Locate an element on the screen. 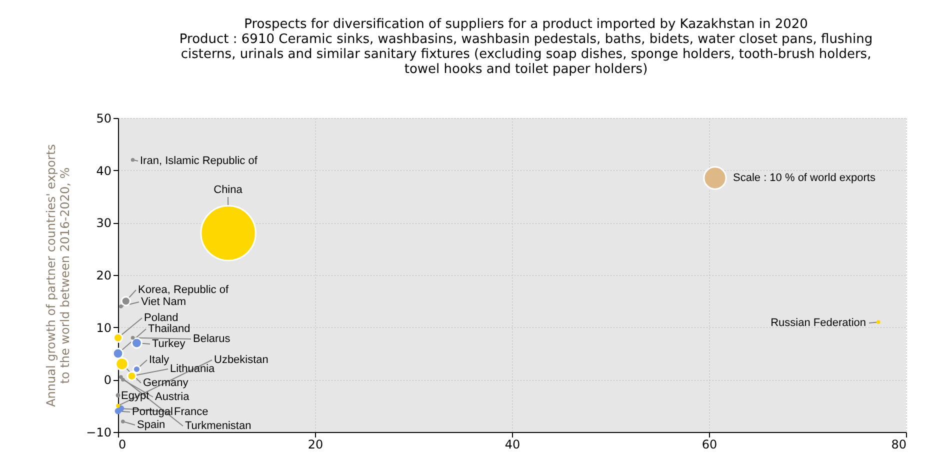 The height and width of the screenshot is (468, 944). x-tick-label: 0 is located at coordinates (122, 445).